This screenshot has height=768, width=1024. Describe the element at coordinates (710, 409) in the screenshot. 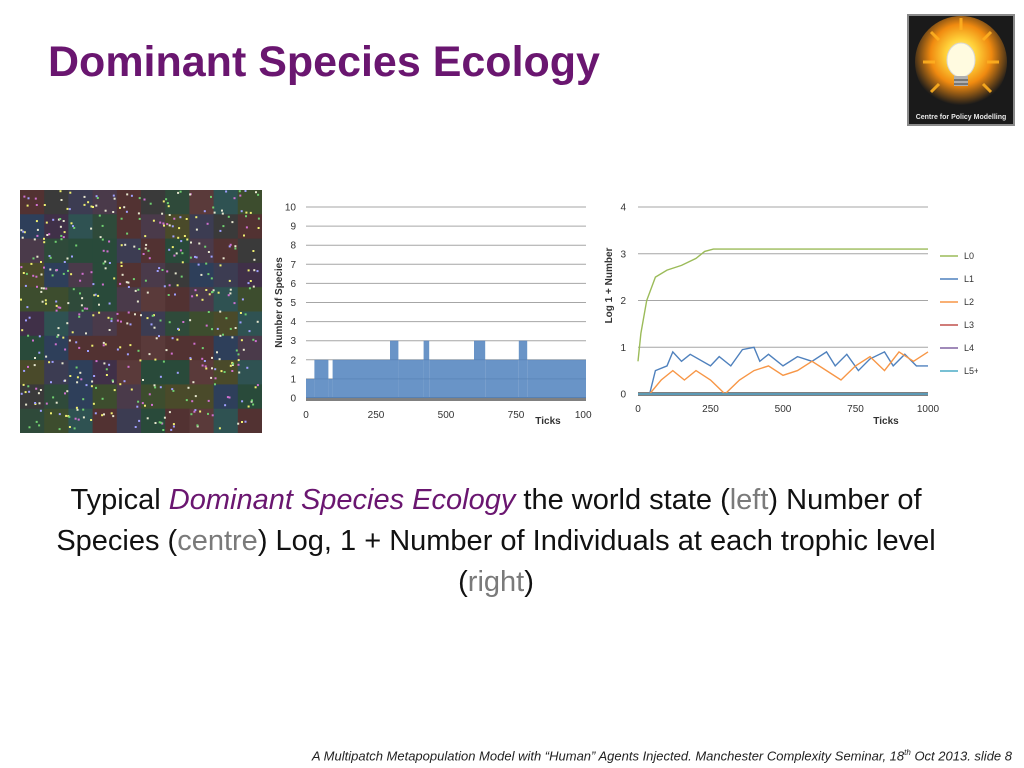

I see `x-tick-label: 250` at that location.